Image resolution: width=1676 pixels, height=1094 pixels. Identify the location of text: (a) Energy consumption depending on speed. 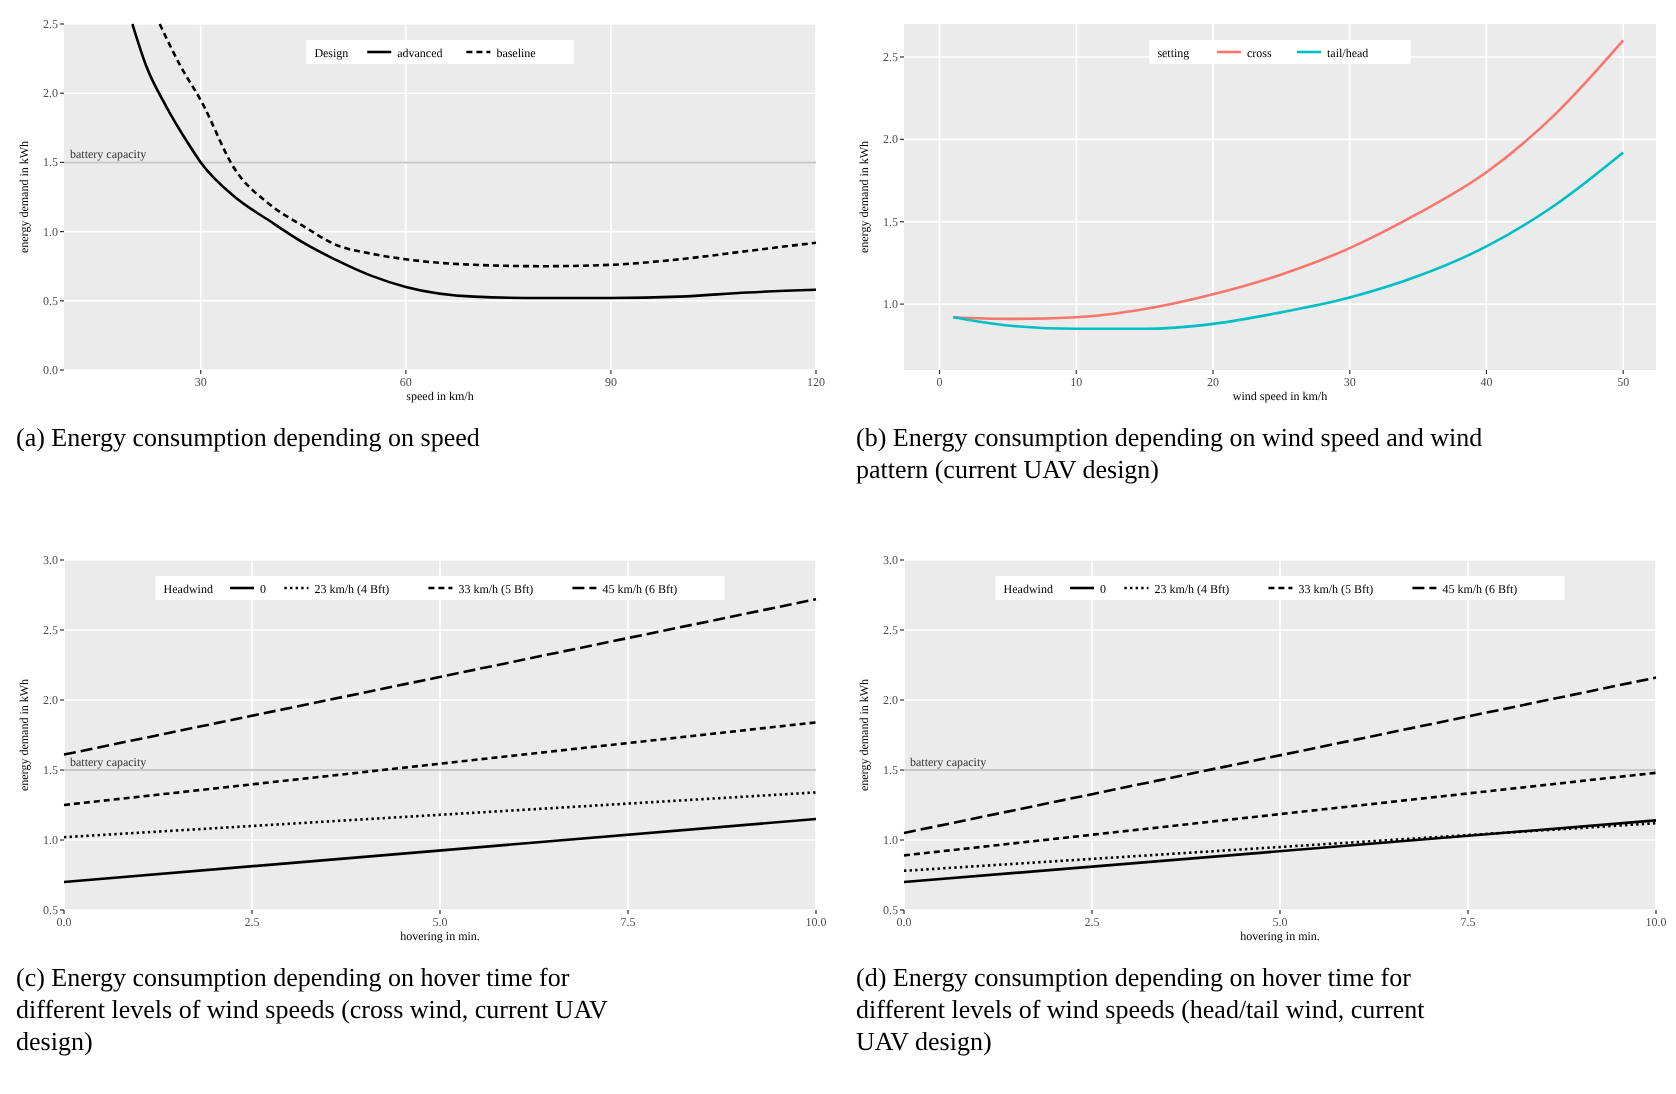
(248, 437).